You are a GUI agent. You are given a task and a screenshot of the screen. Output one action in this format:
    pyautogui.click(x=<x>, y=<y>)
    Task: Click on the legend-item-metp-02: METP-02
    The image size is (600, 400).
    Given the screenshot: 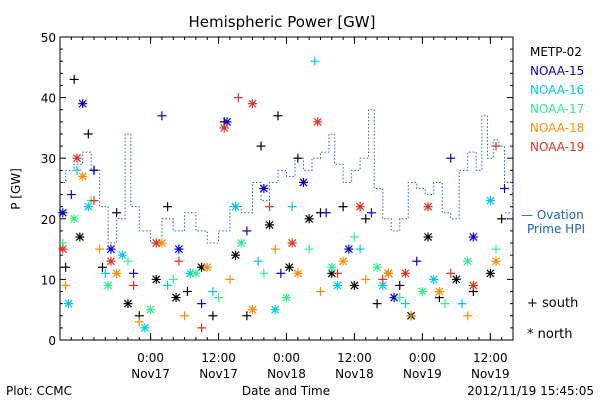 What is the action you would take?
    pyautogui.click(x=556, y=52)
    